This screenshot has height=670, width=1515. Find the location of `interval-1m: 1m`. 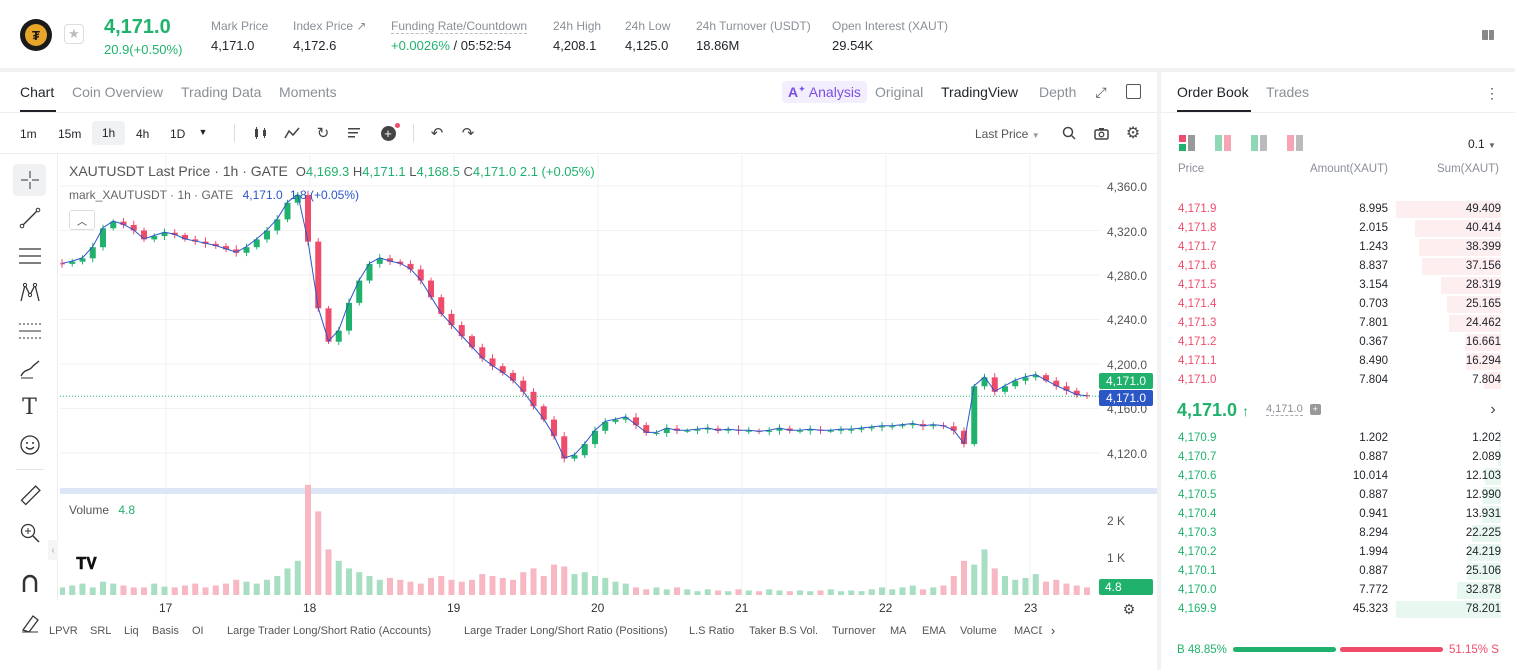

interval-1m: 1m is located at coordinates (28, 134).